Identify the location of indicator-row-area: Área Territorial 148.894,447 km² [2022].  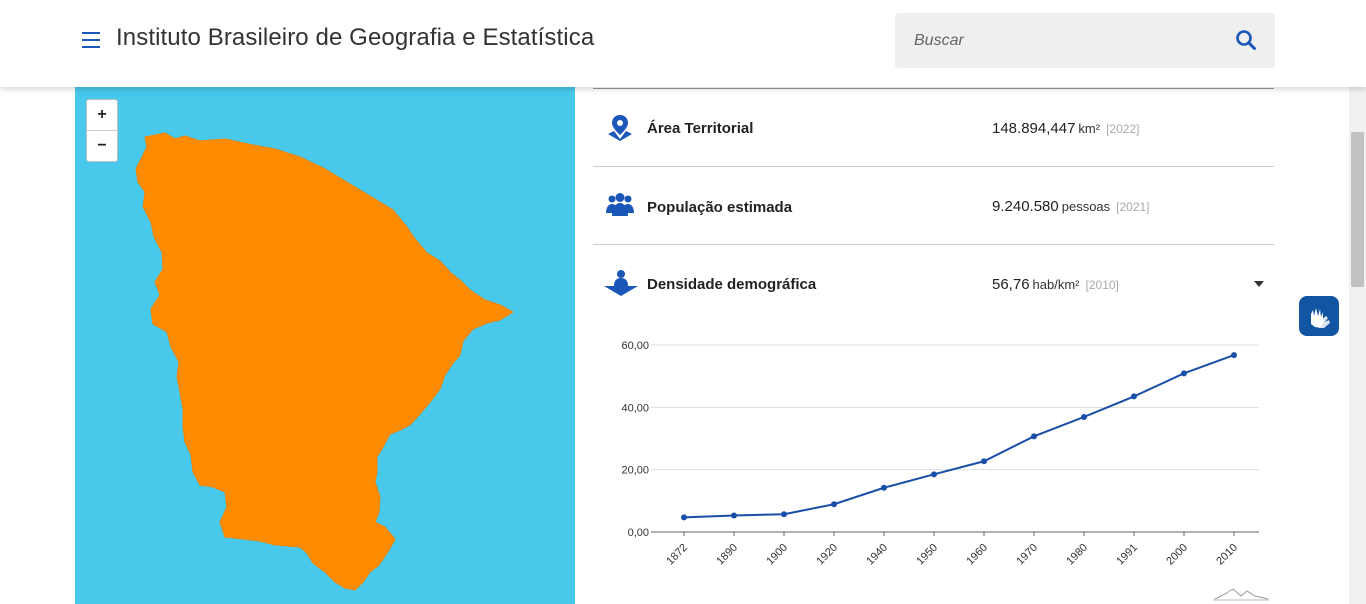
(933, 128).